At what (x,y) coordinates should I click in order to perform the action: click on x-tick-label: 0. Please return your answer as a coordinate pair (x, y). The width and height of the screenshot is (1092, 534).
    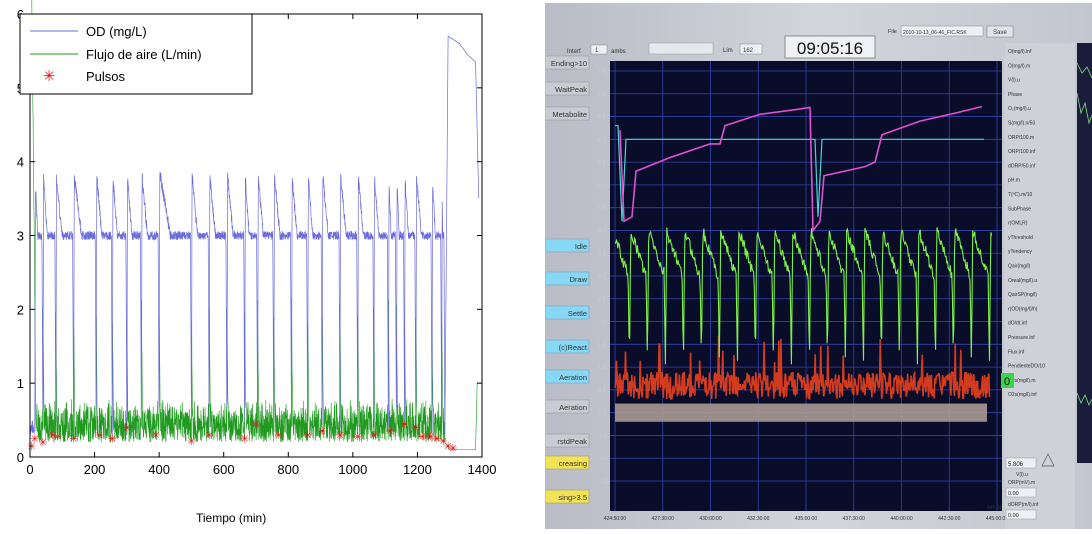
    Looking at the image, I should click on (29, 469).